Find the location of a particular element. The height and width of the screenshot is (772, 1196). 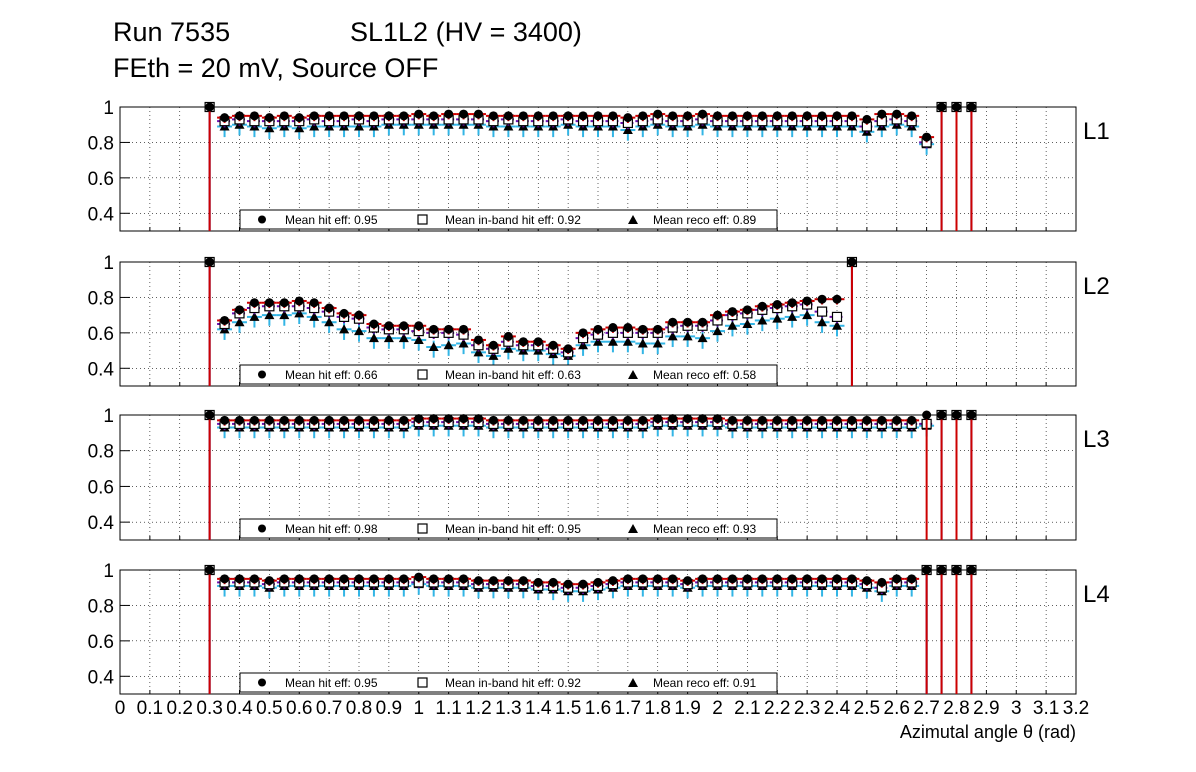

legend-reco-label: Mean reco eff: 0.89 is located at coordinates (705, 220).